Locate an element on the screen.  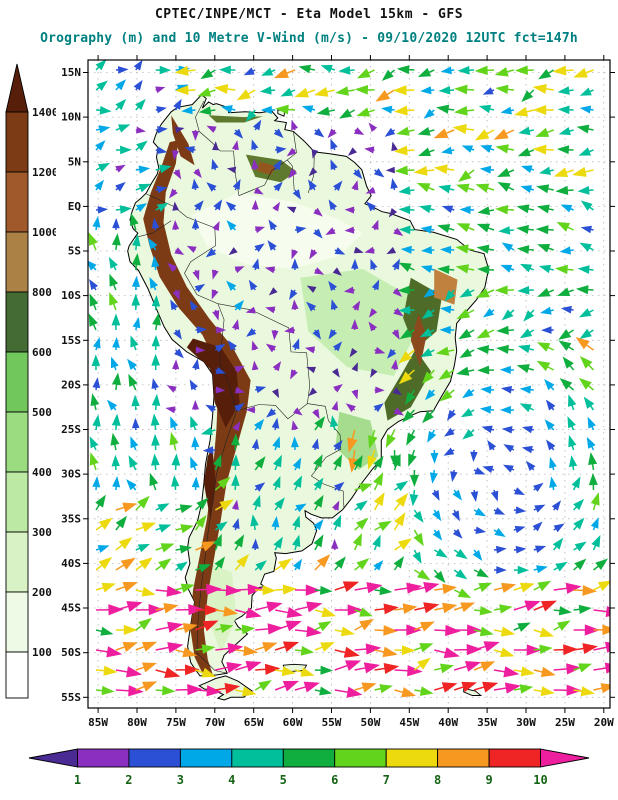
orography-level-label: 400 is located at coordinates (42, 472).